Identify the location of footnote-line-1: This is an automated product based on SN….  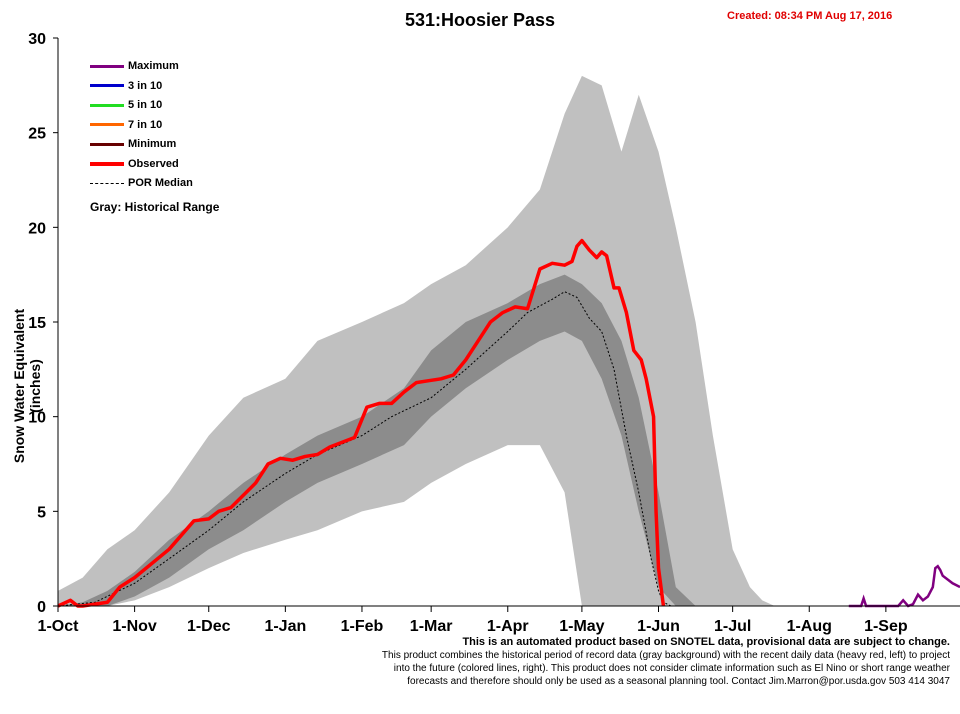
(706, 642).